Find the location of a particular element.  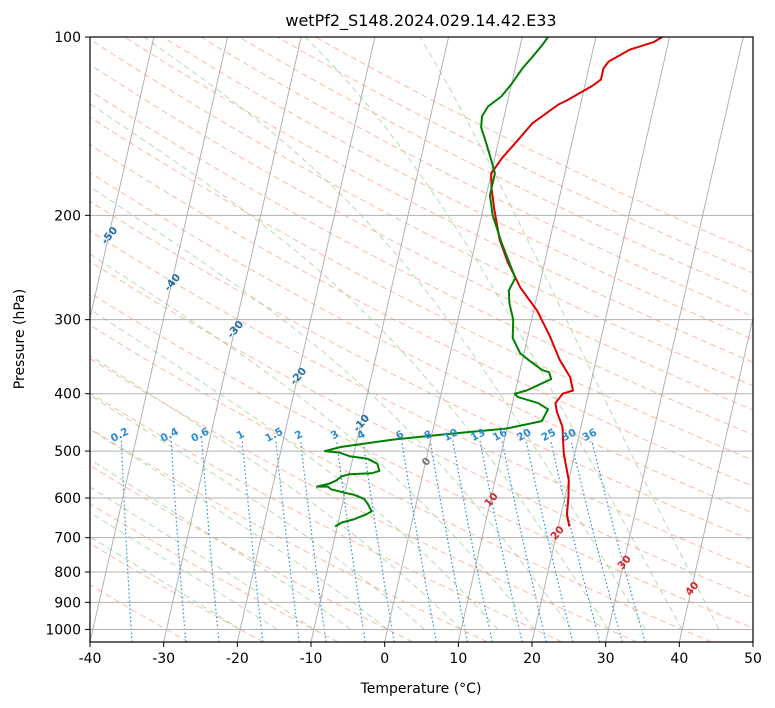

y-tick-label: 700 is located at coordinates (67, 539).